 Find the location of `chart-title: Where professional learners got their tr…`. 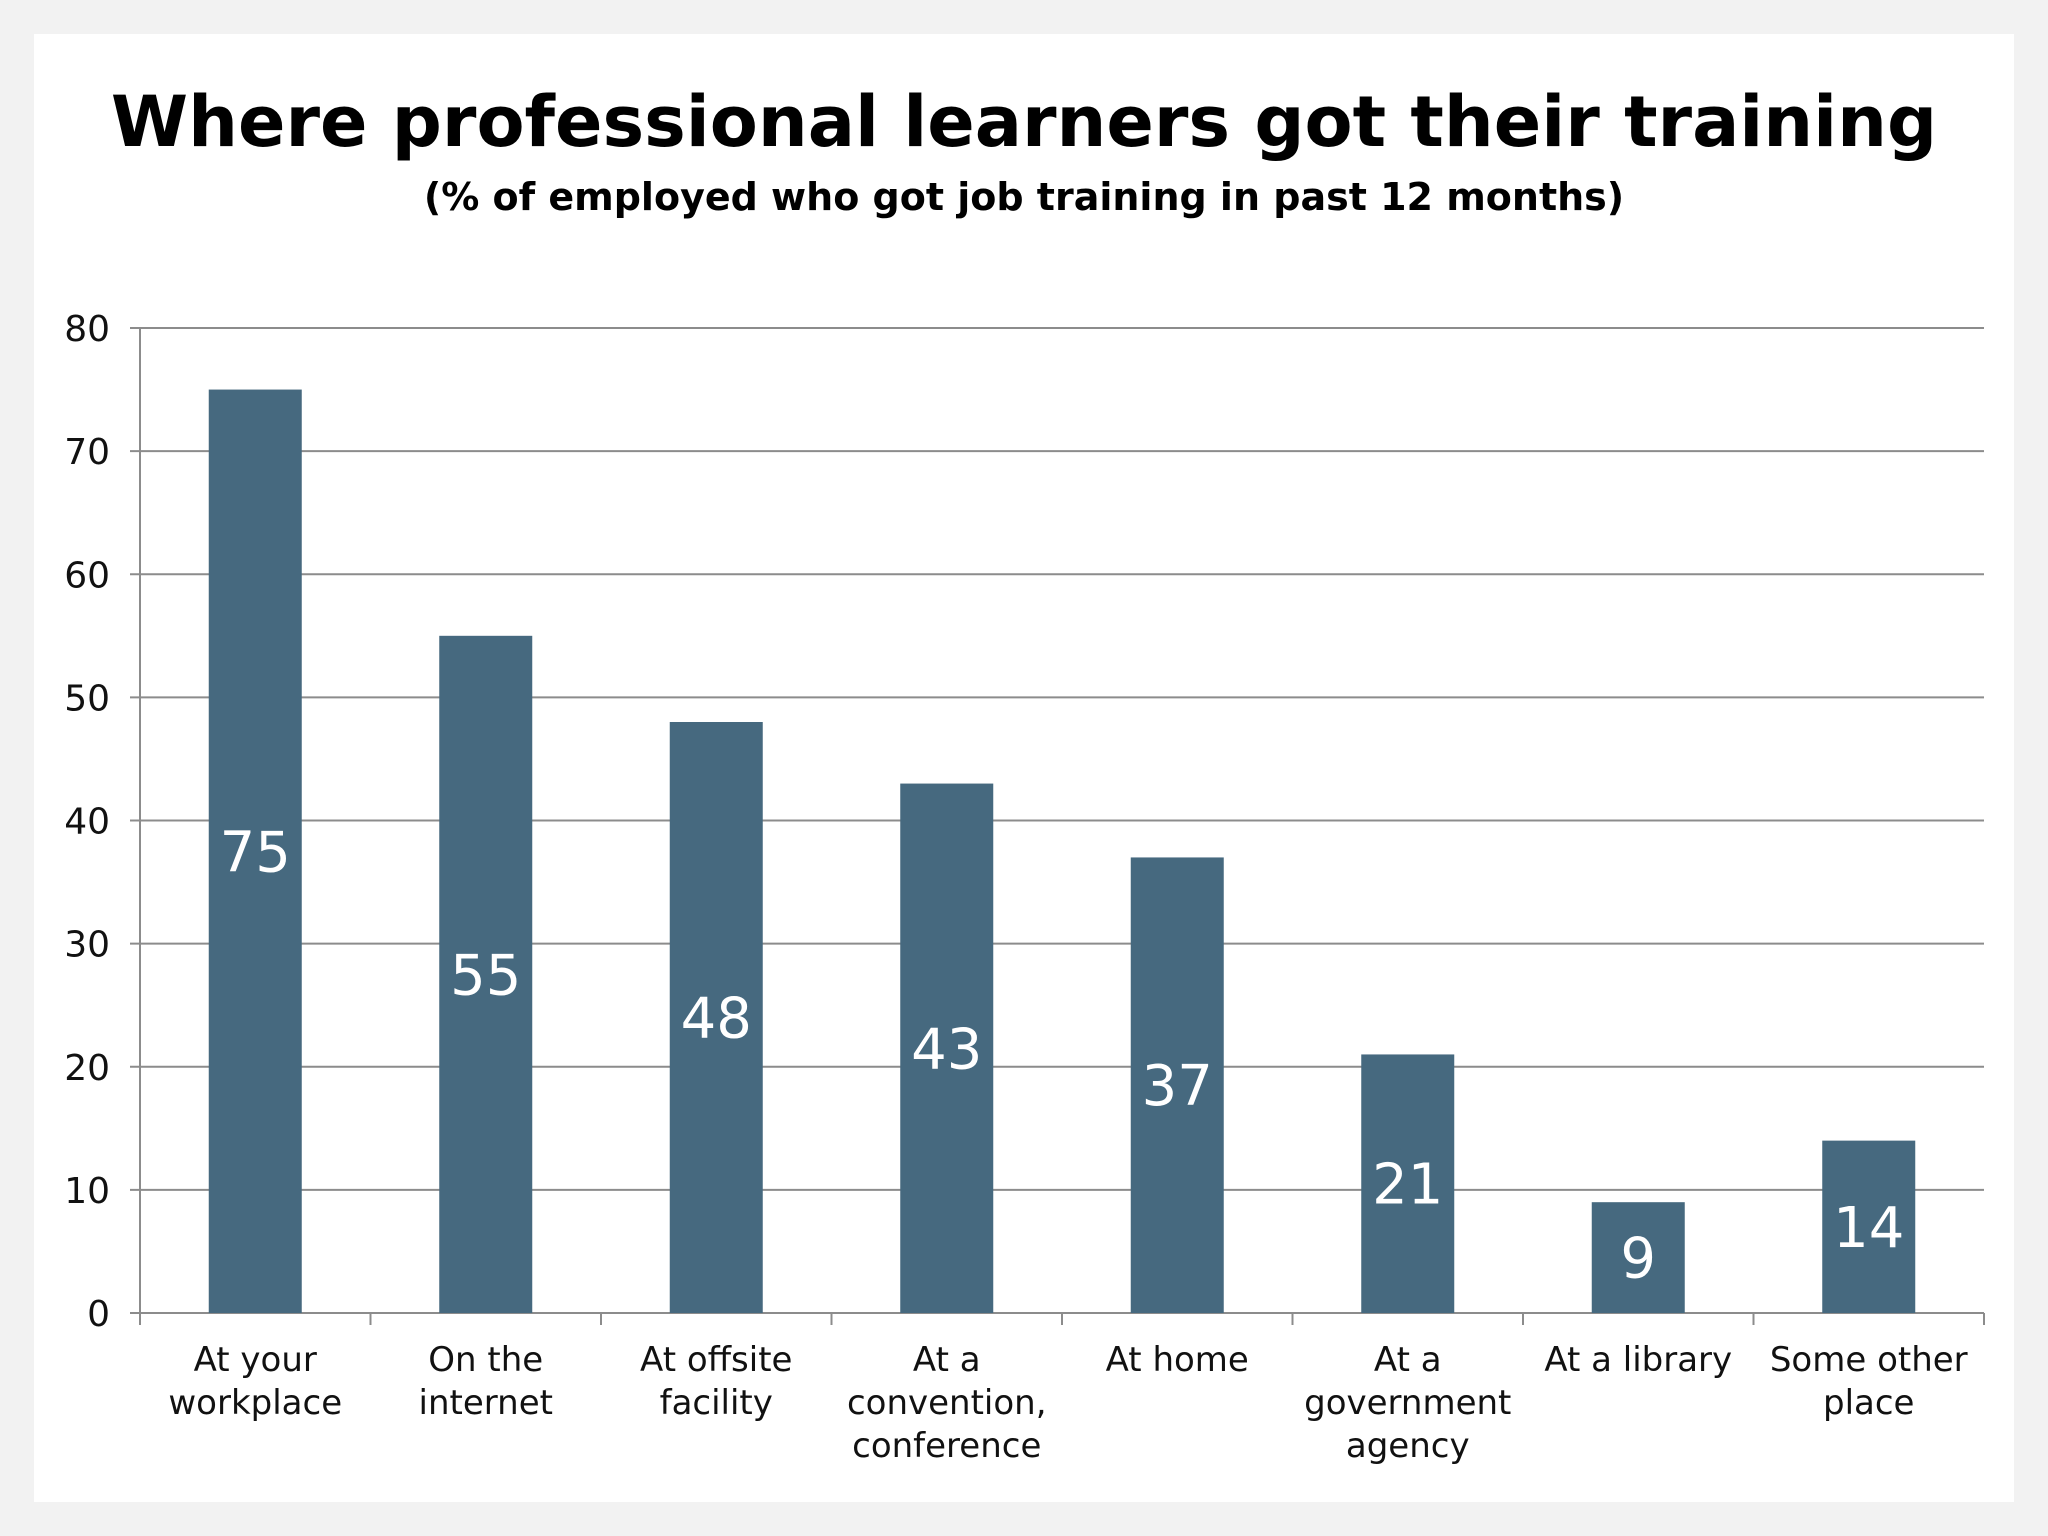

chart-title: Where professional learners got their tr… is located at coordinates (1024, 122).